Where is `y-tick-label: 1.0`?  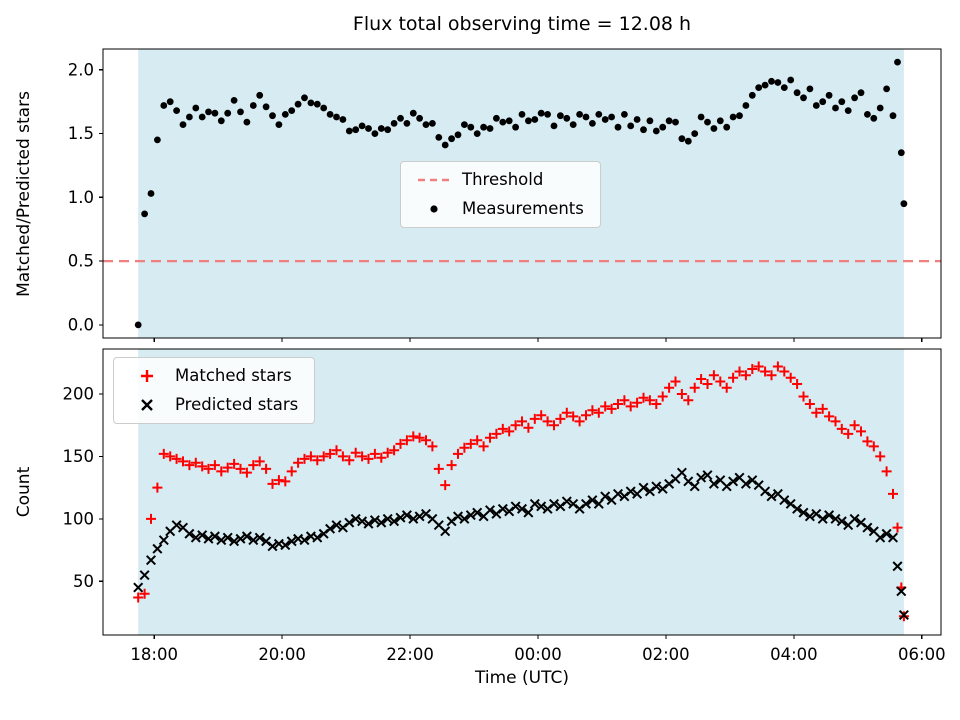
y-tick-label: 1.0 is located at coordinates (81, 197).